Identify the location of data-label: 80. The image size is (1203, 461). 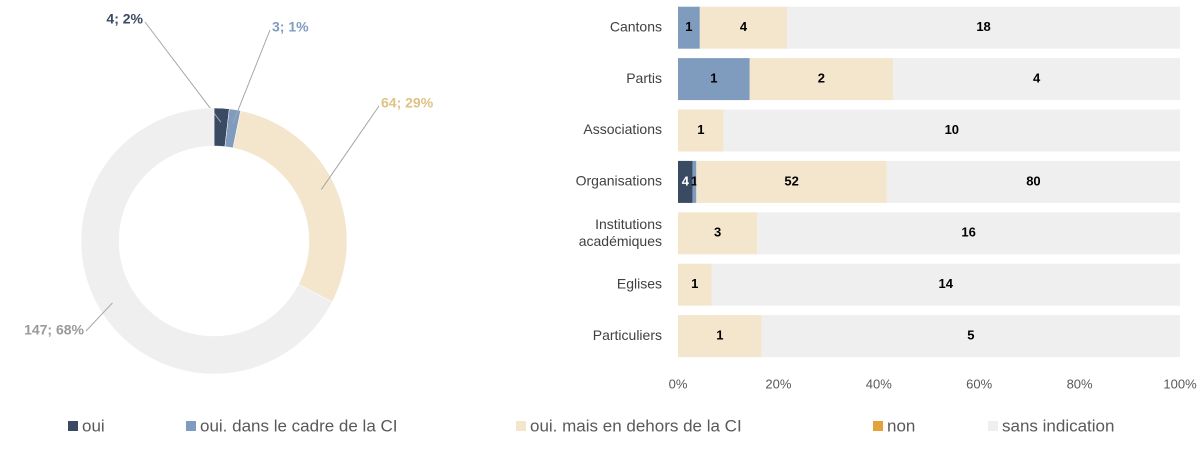
(1033, 180).